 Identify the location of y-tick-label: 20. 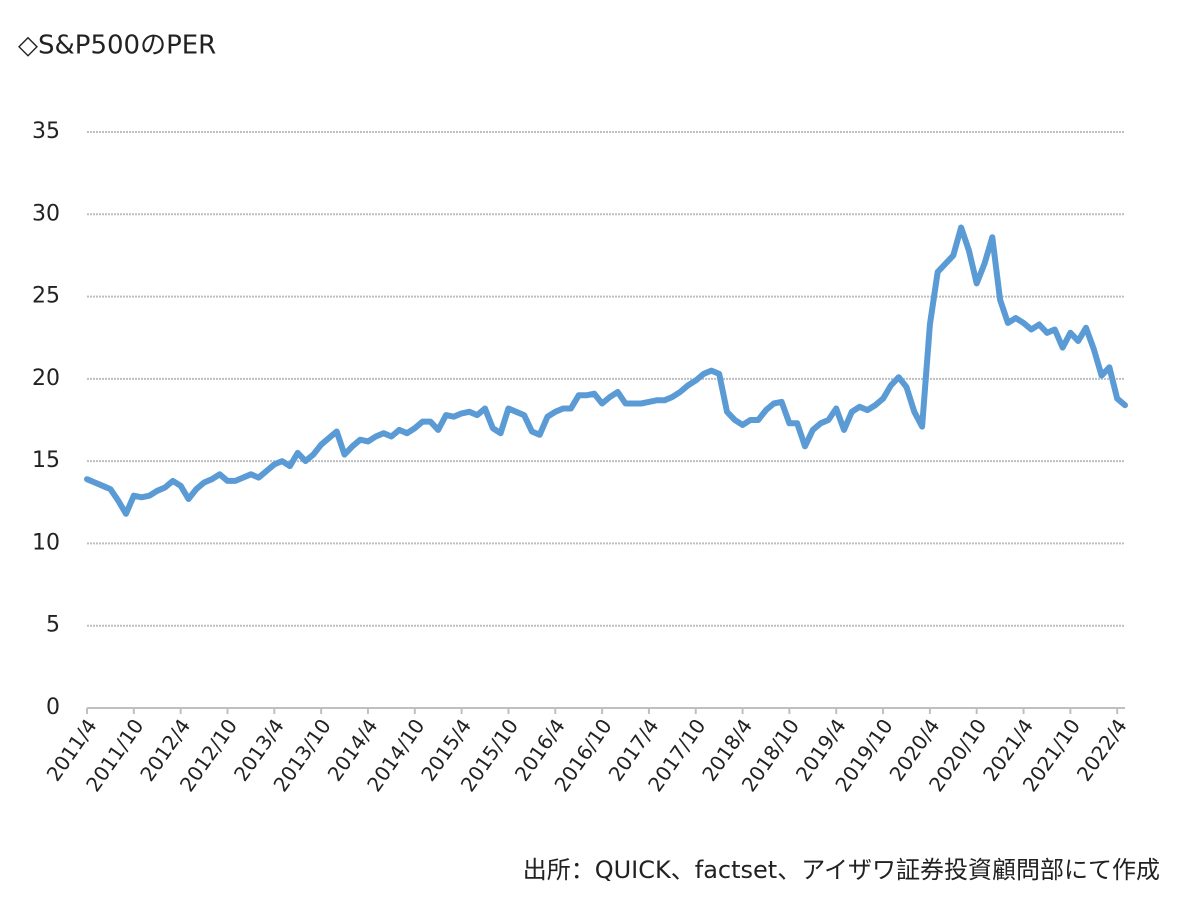
(46, 378).